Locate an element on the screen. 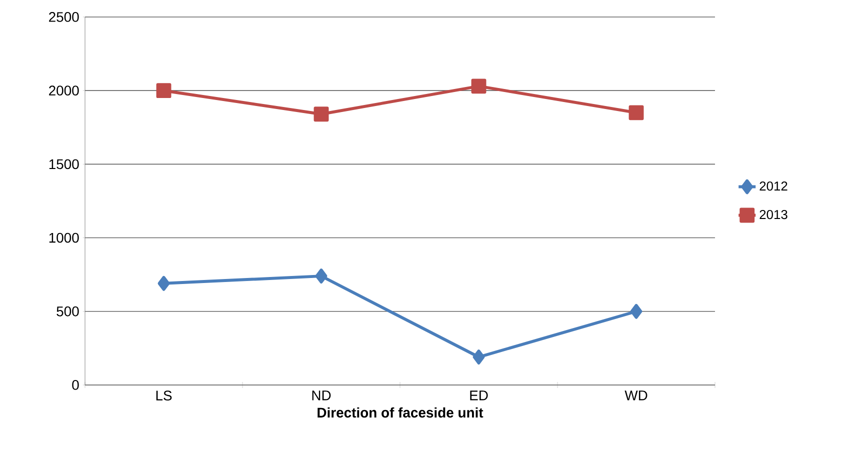  legend-label: 2012 is located at coordinates (774, 186).